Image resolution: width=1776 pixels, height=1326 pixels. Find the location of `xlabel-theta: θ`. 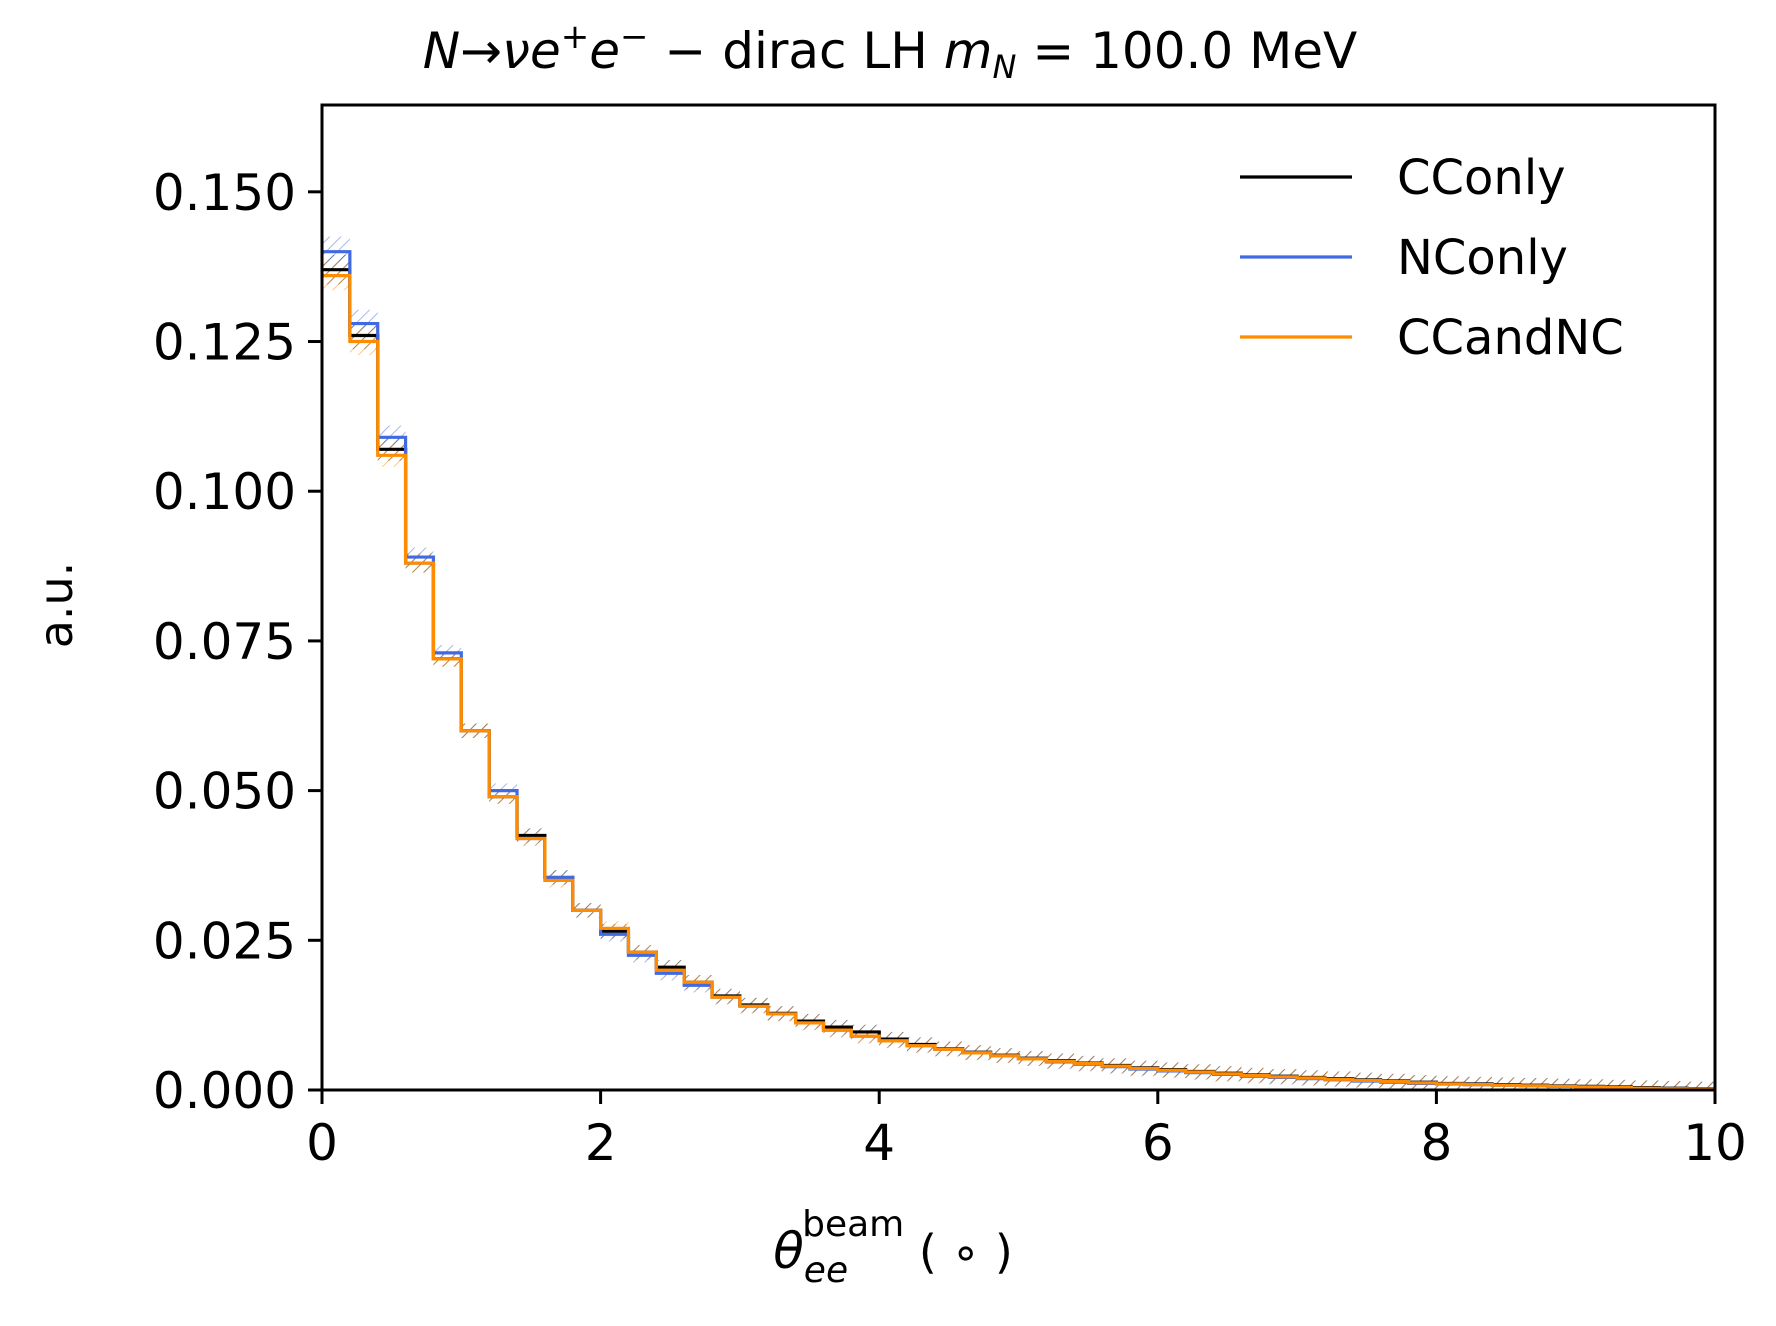

xlabel-theta: θ is located at coordinates (788, 1251).